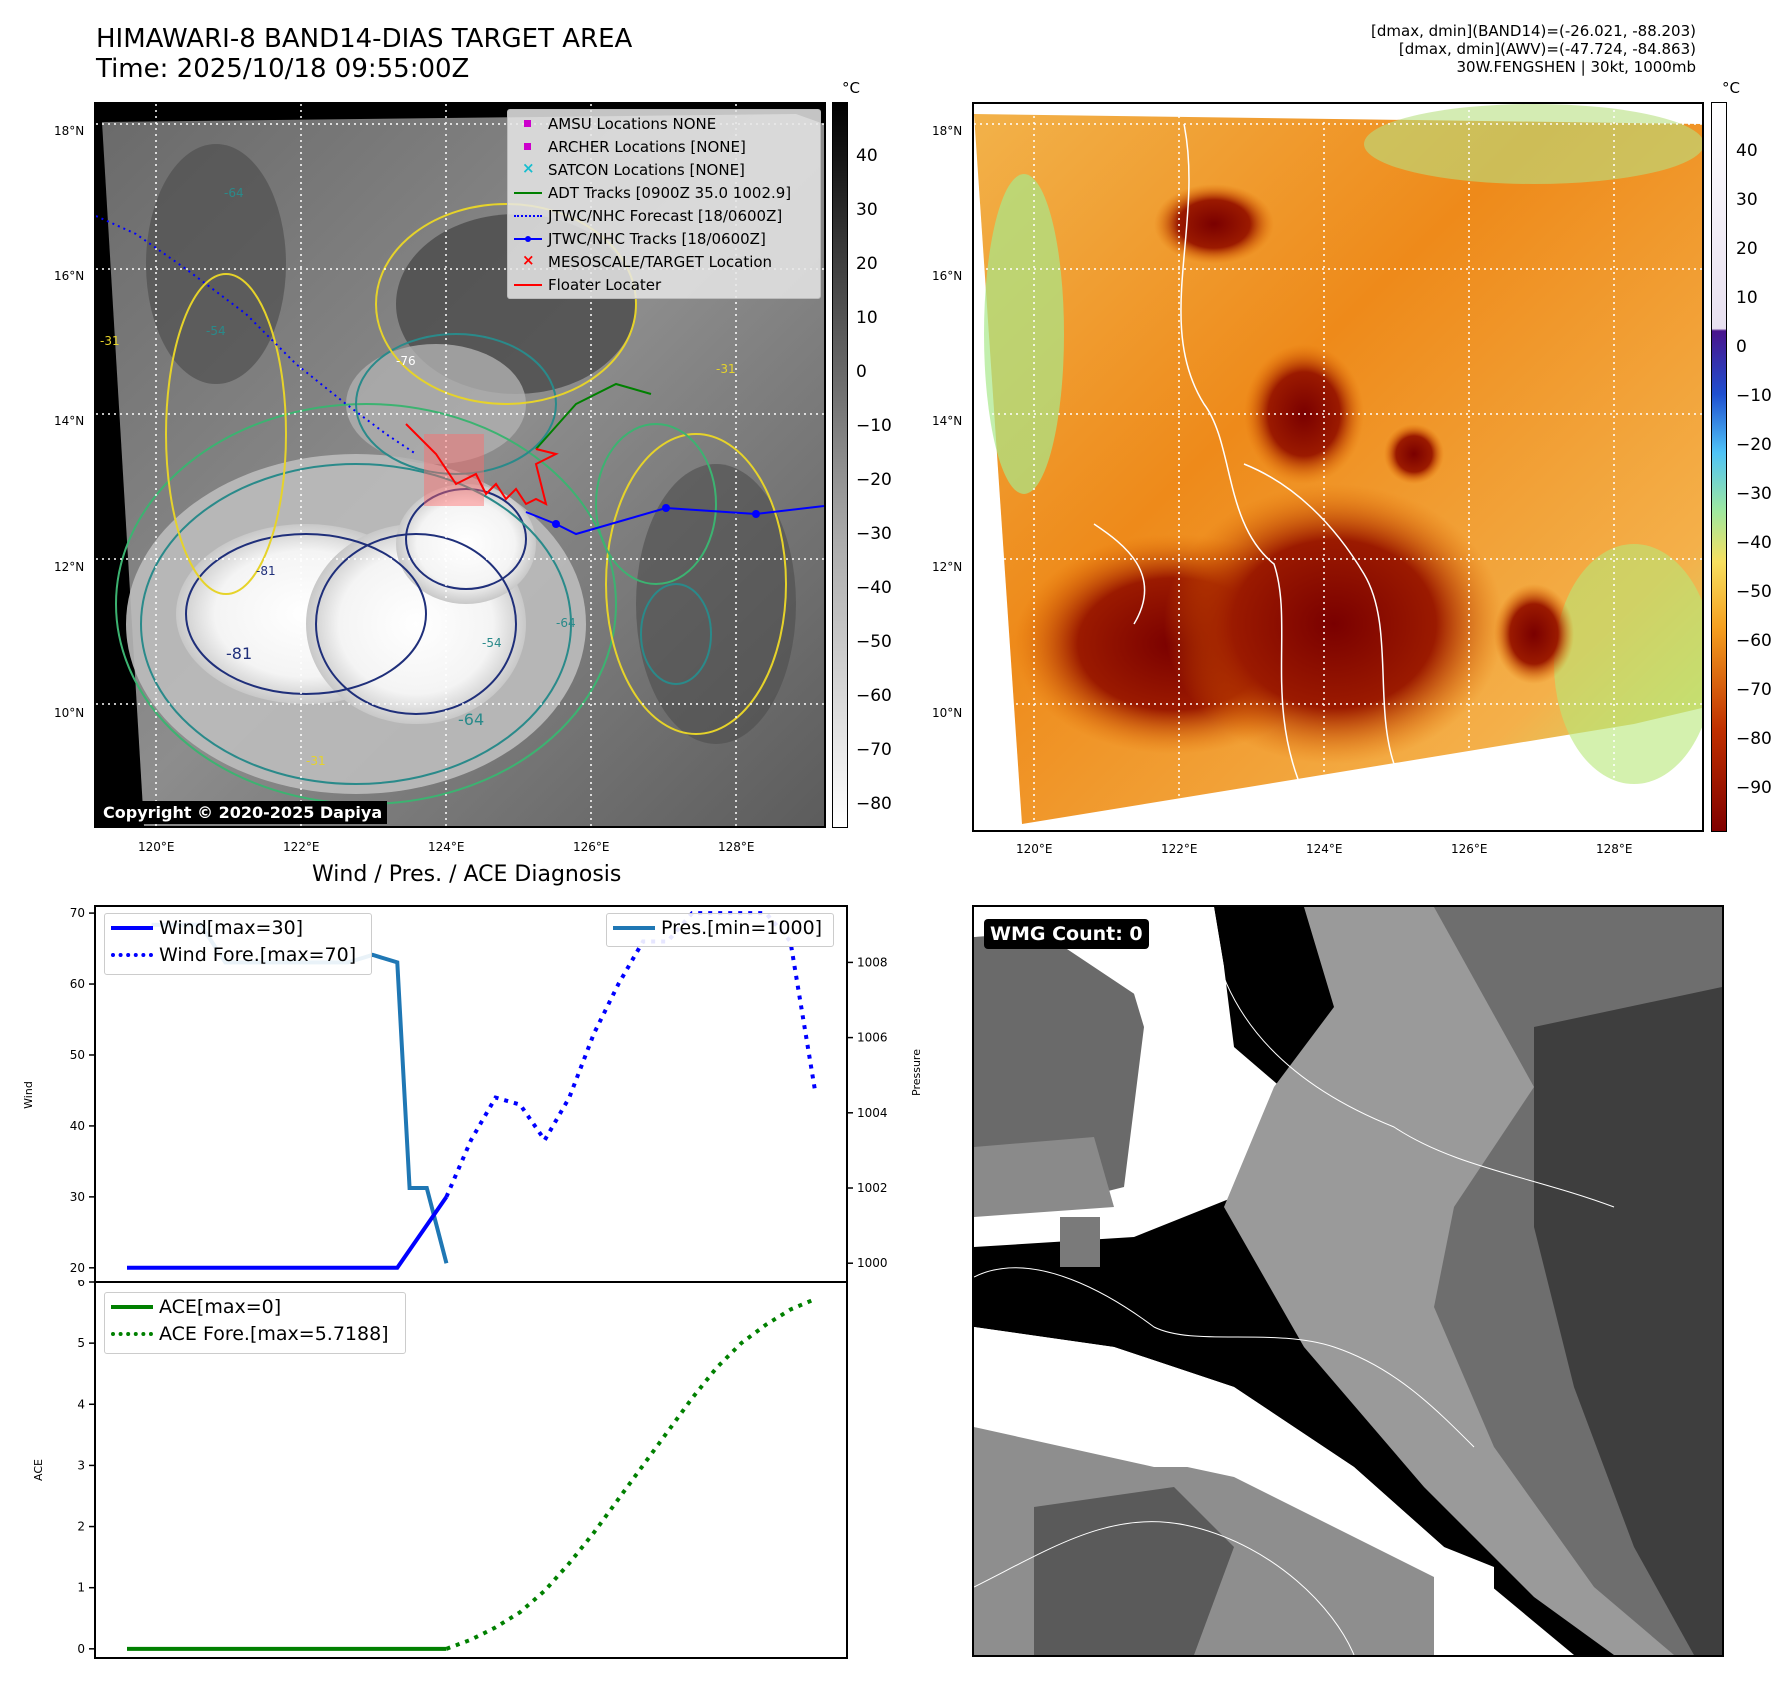 The width and height of the screenshot is (1788, 1690). I want to click on legend-label: JTWC/NHC Forecast [18/0600Z], so click(665, 215).